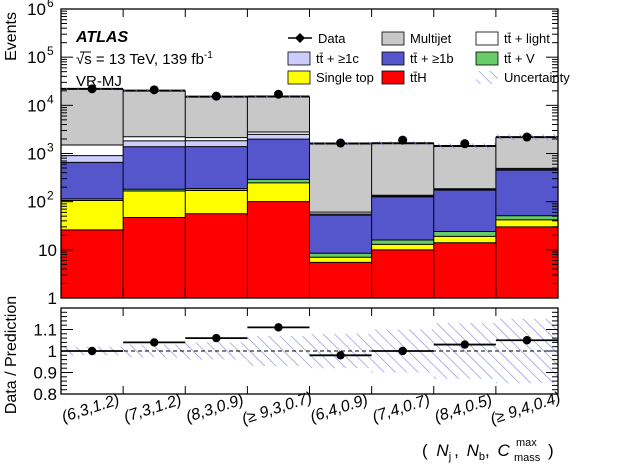 Image resolution: width=623 pixels, height=467 pixels. I want to click on bar-tt-1c, so click(340, 214).